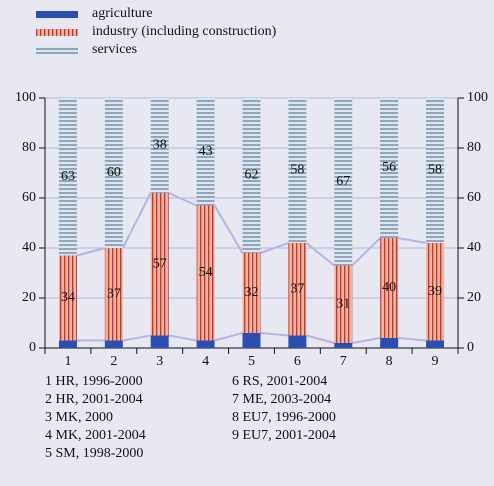 The width and height of the screenshot is (494, 486). I want to click on value-label: 38, so click(160, 145).